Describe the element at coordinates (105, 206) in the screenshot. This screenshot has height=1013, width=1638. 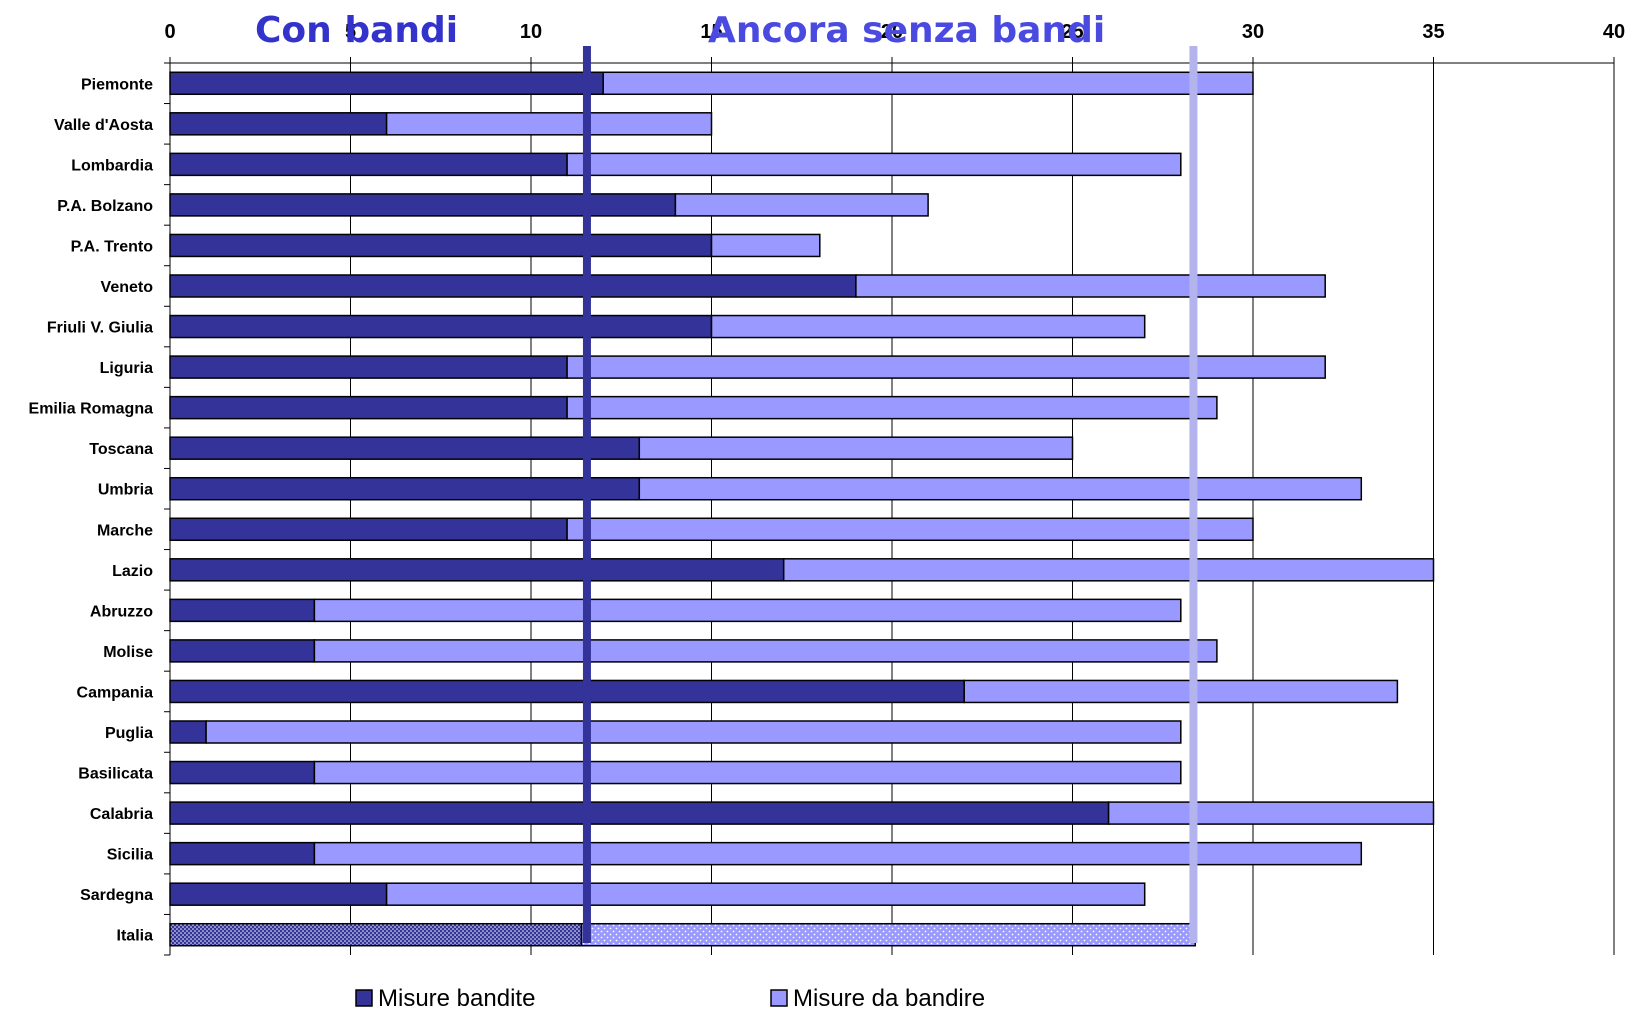
I see `category-label: P.A. Bolzano` at that location.